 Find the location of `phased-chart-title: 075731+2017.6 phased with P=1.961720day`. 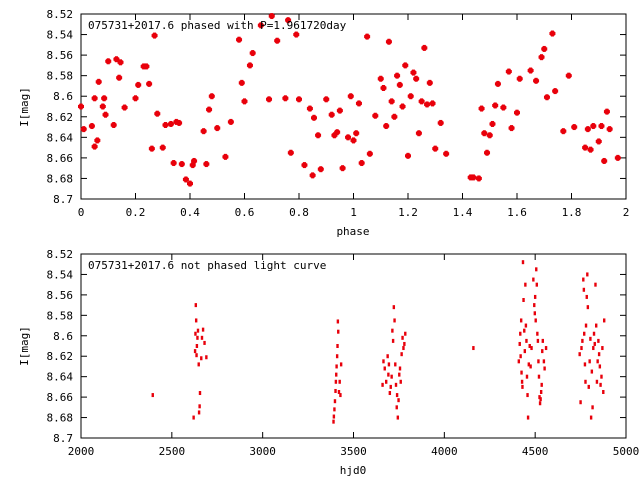

phased-chart-title: 075731+2017.6 phased with P=1.961720day is located at coordinates (217, 25).